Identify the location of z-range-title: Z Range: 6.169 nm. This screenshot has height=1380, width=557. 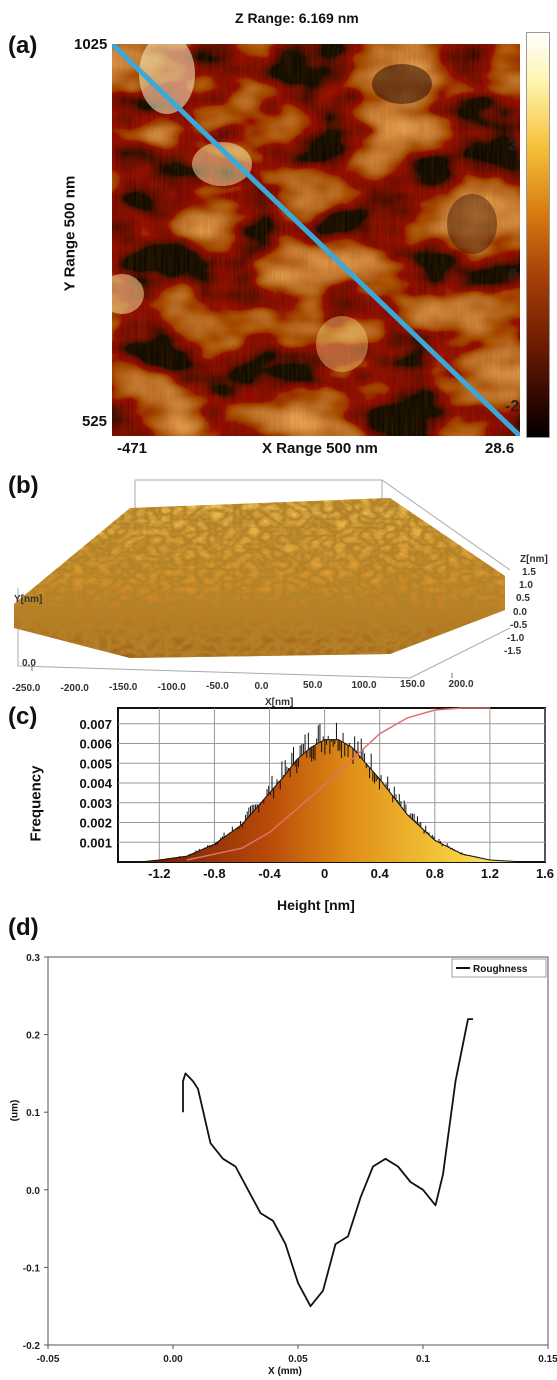
(297, 18).